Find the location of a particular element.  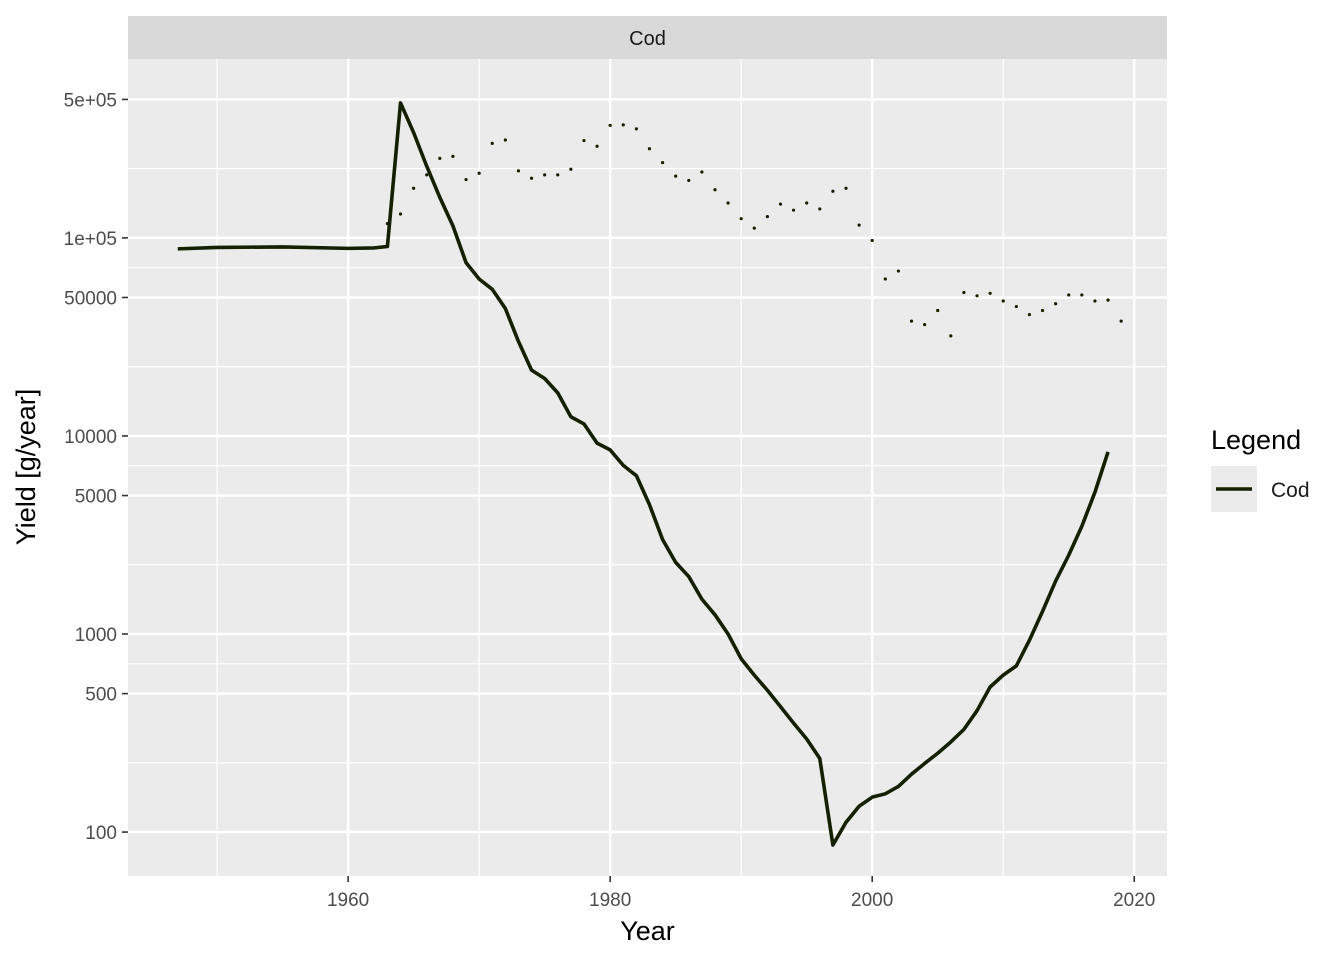

y-tick-label: 1e+05 is located at coordinates (90, 239).